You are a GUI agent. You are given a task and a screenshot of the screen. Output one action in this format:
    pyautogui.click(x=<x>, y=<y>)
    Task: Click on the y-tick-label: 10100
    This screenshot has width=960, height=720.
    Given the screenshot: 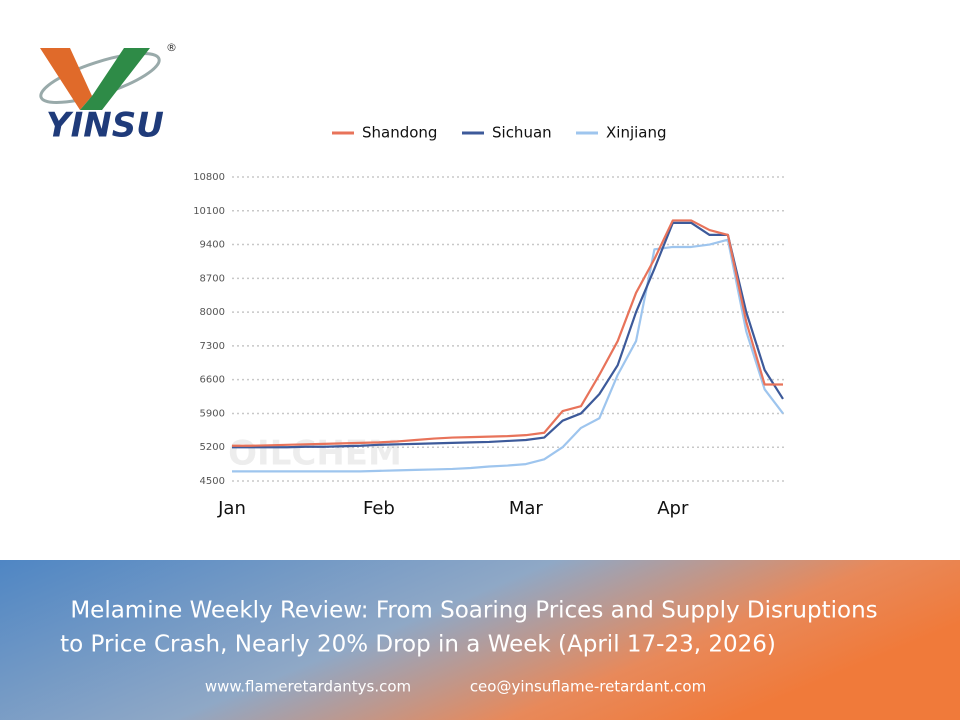 What is the action you would take?
    pyautogui.click(x=209, y=211)
    